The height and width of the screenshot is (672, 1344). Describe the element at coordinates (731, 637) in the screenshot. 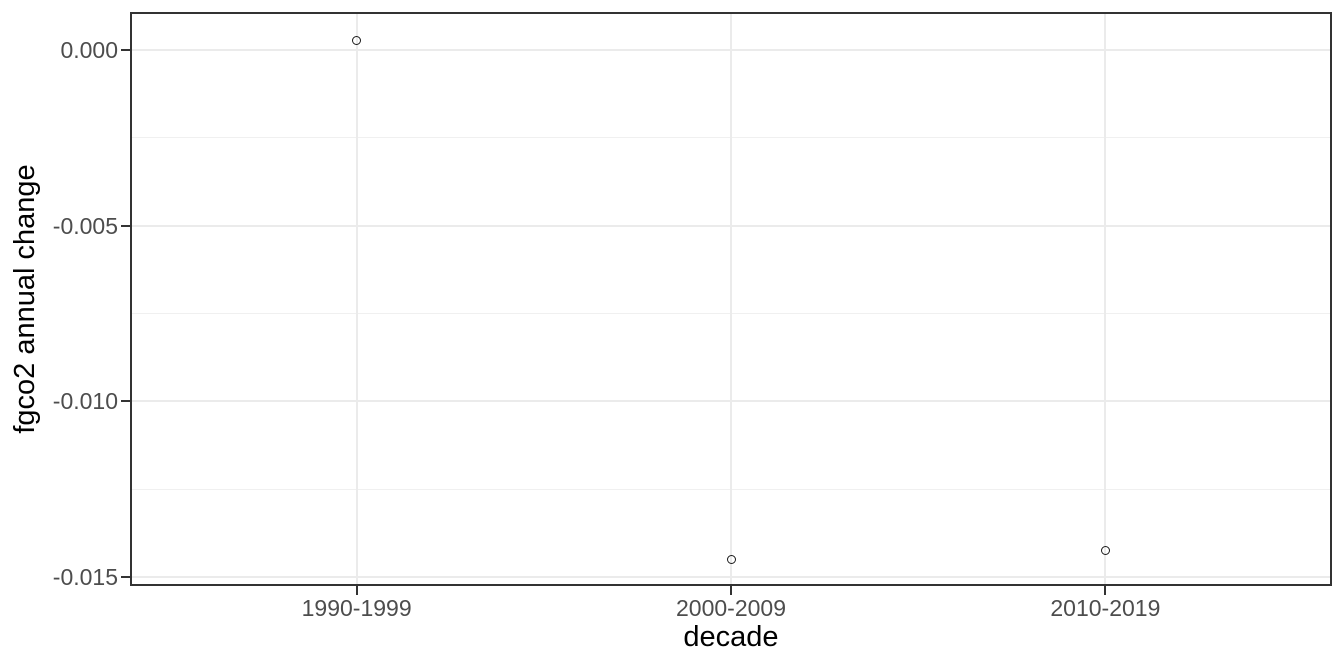

I see `x-axis-title: decade` at that location.